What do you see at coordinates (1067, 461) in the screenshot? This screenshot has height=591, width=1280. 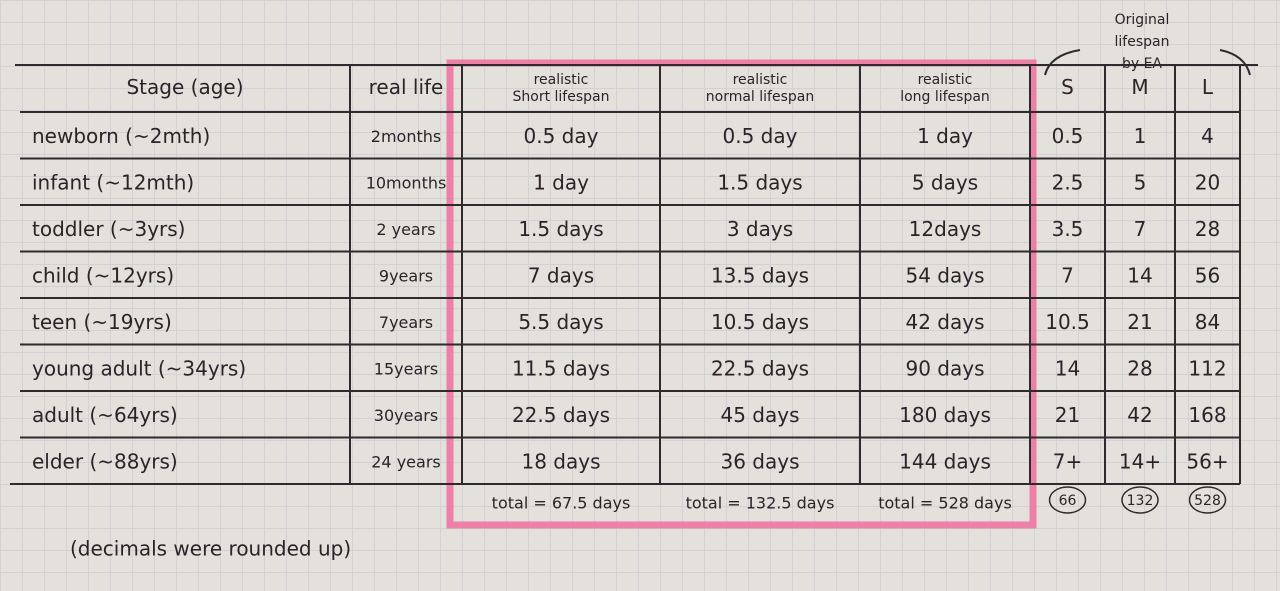 I see `table-cell: 7+` at bounding box center [1067, 461].